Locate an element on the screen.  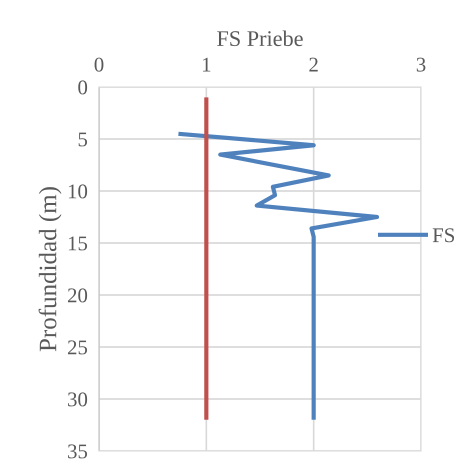
legend-label: FS is located at coordinates (443, 235).